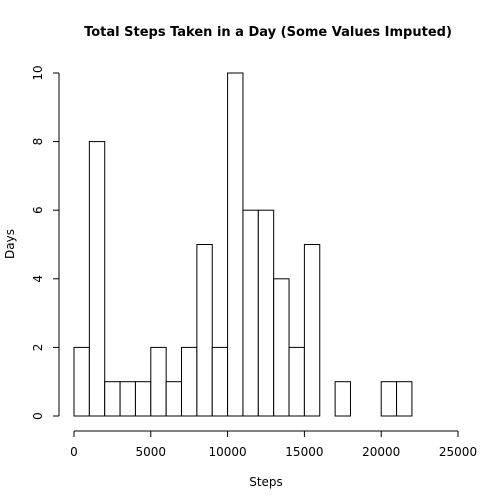 Image resolution: width=504 pixels, height=504 pixels. What do you see at coordinates (38, 416) in the screenshot?
I see `y-tick-label-0: 0` at bounding box center [38, 416].